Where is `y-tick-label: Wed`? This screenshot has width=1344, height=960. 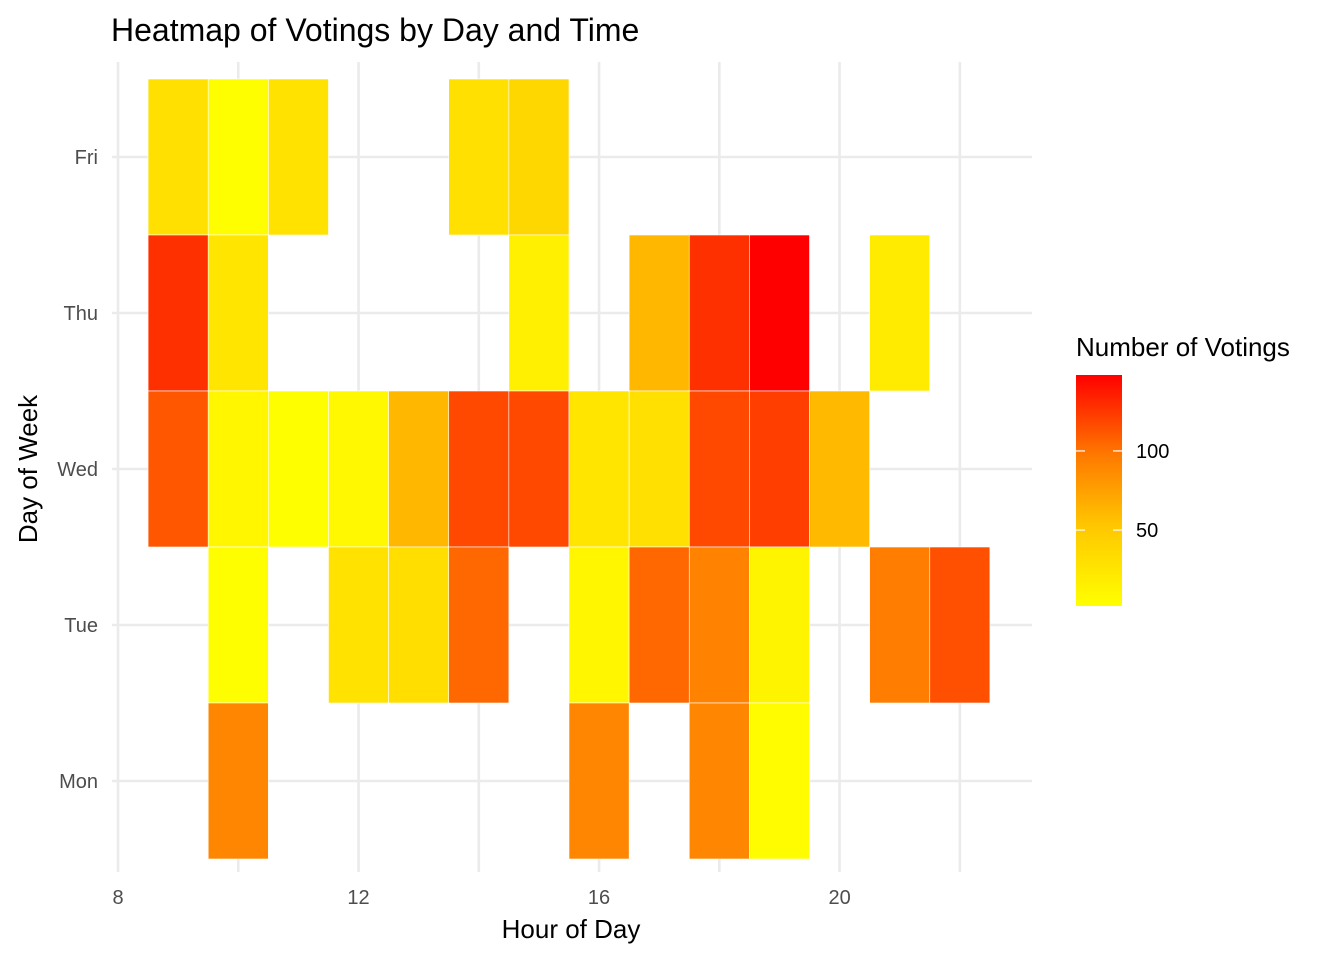
y-tick-label: Wed is located at coordinates (77, 470).